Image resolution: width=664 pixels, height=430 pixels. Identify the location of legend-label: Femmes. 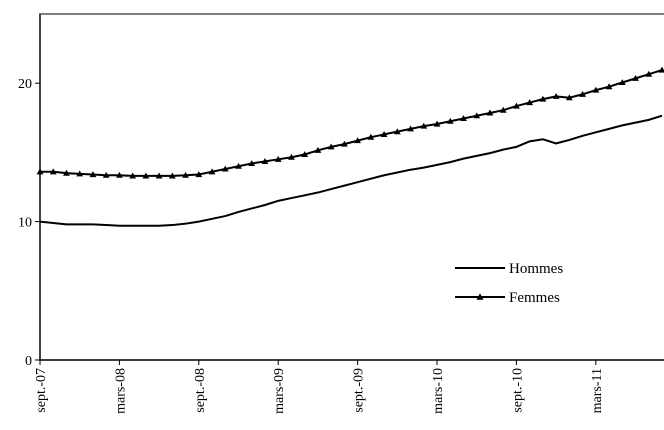
(534, 298).